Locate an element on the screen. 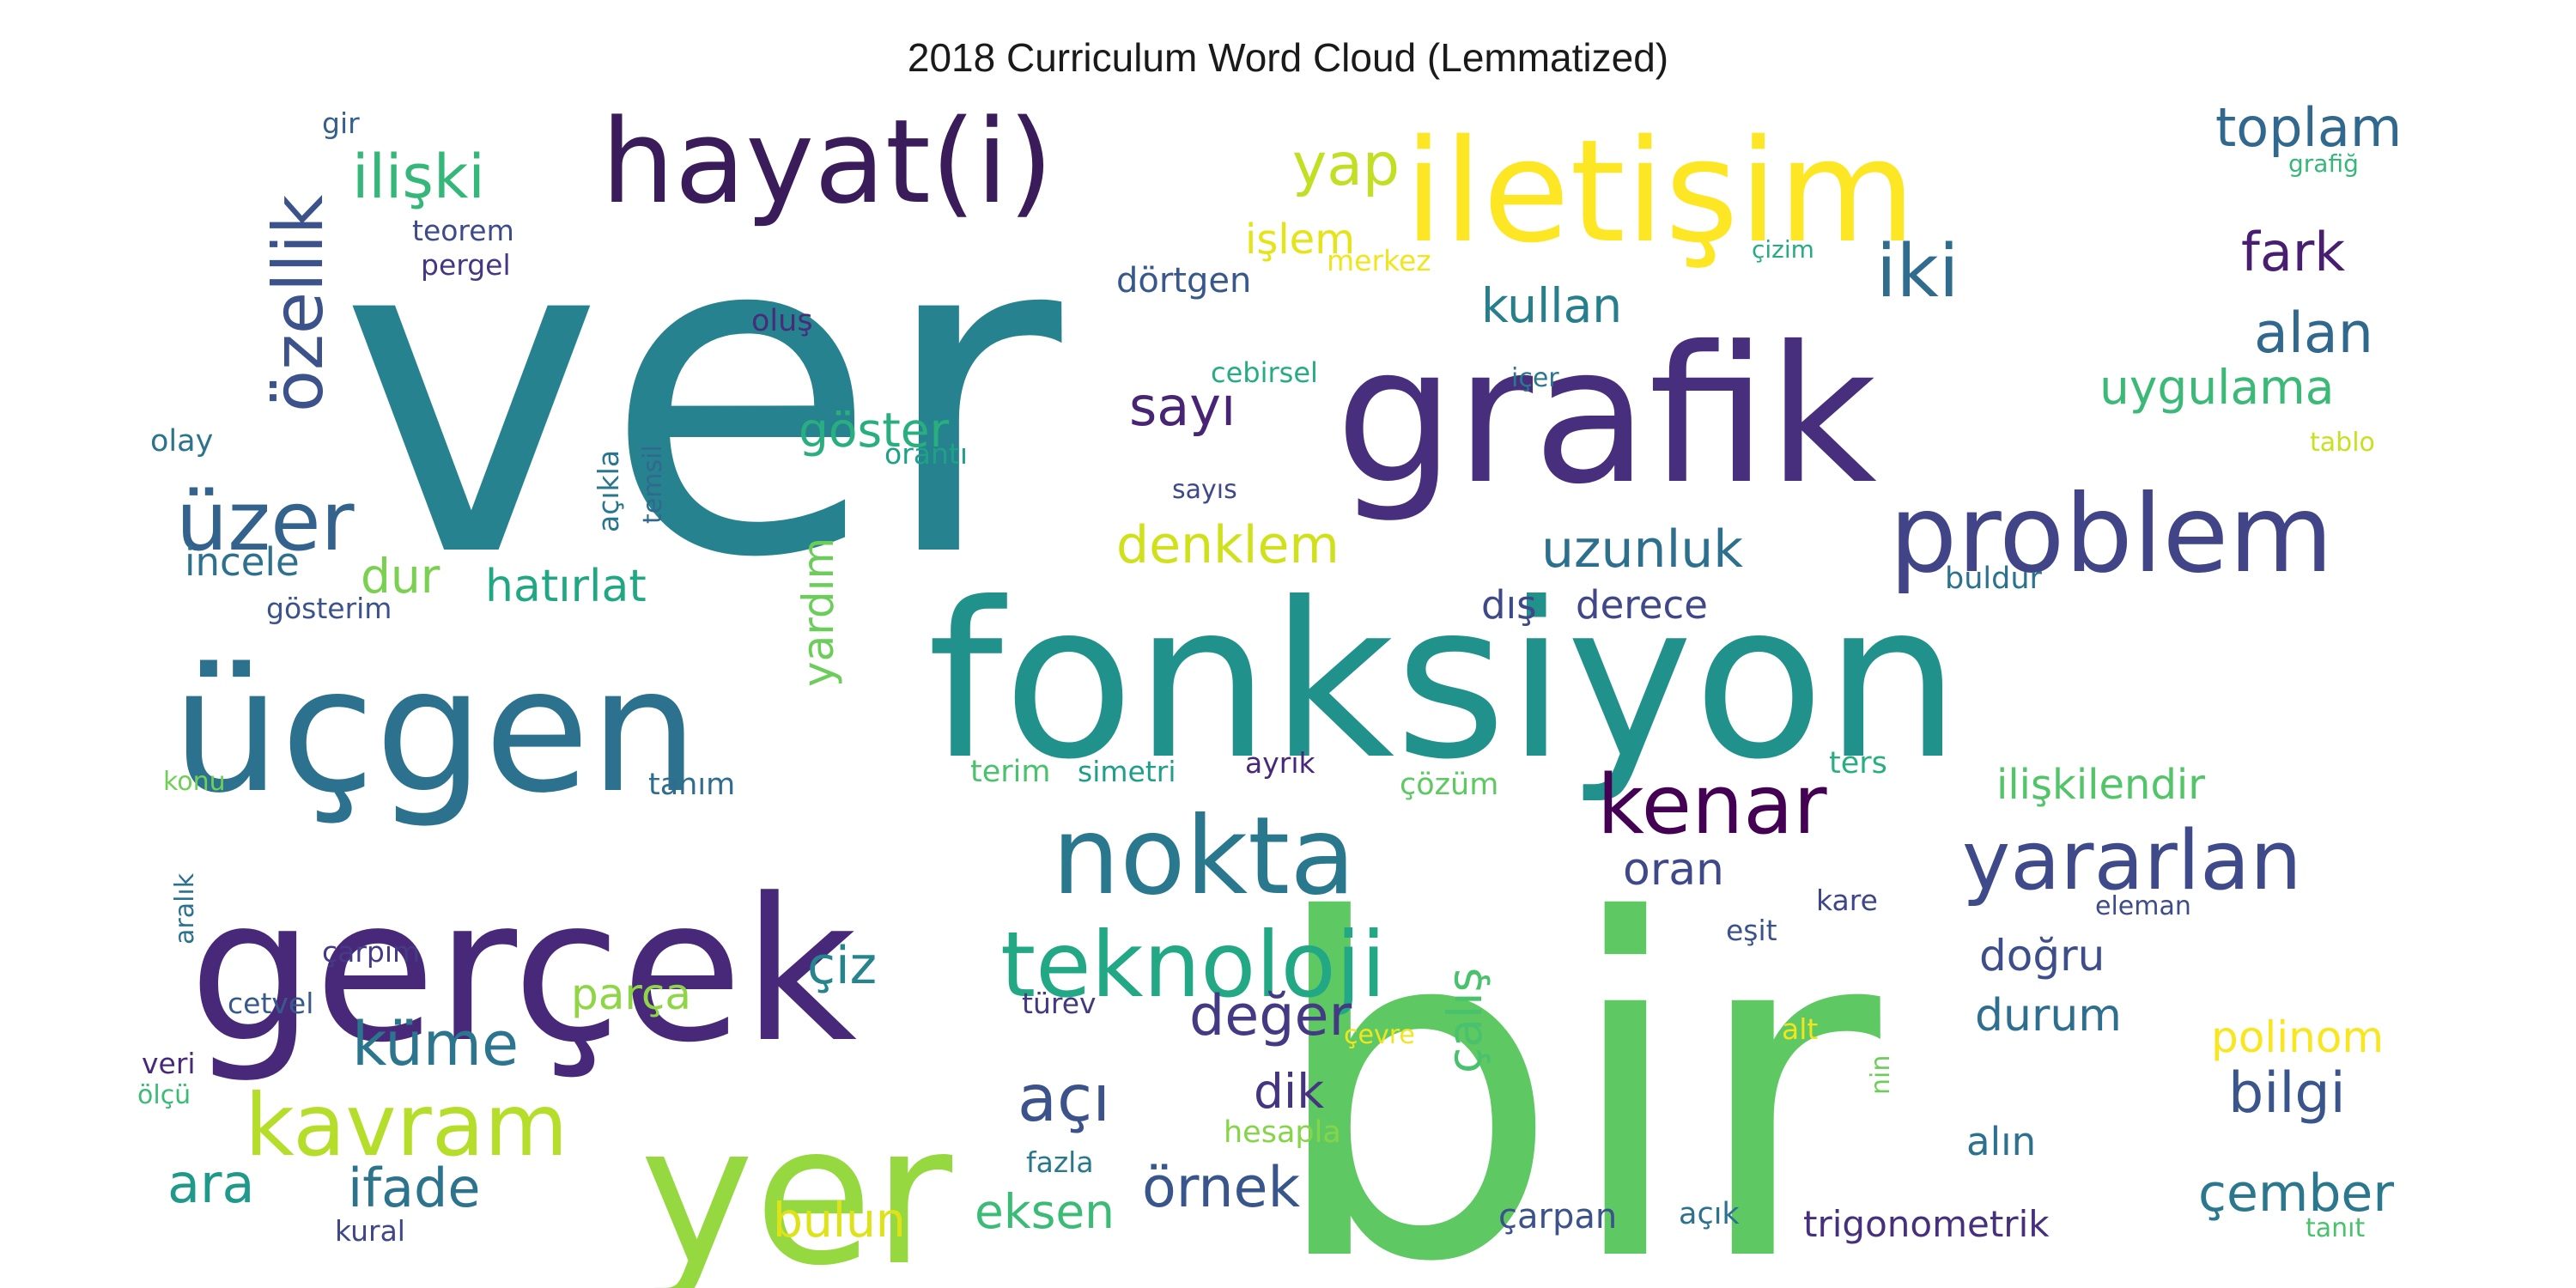 This screenshot has width=2576, height=1288. word-42: parça is located at coordinates (631, 994).